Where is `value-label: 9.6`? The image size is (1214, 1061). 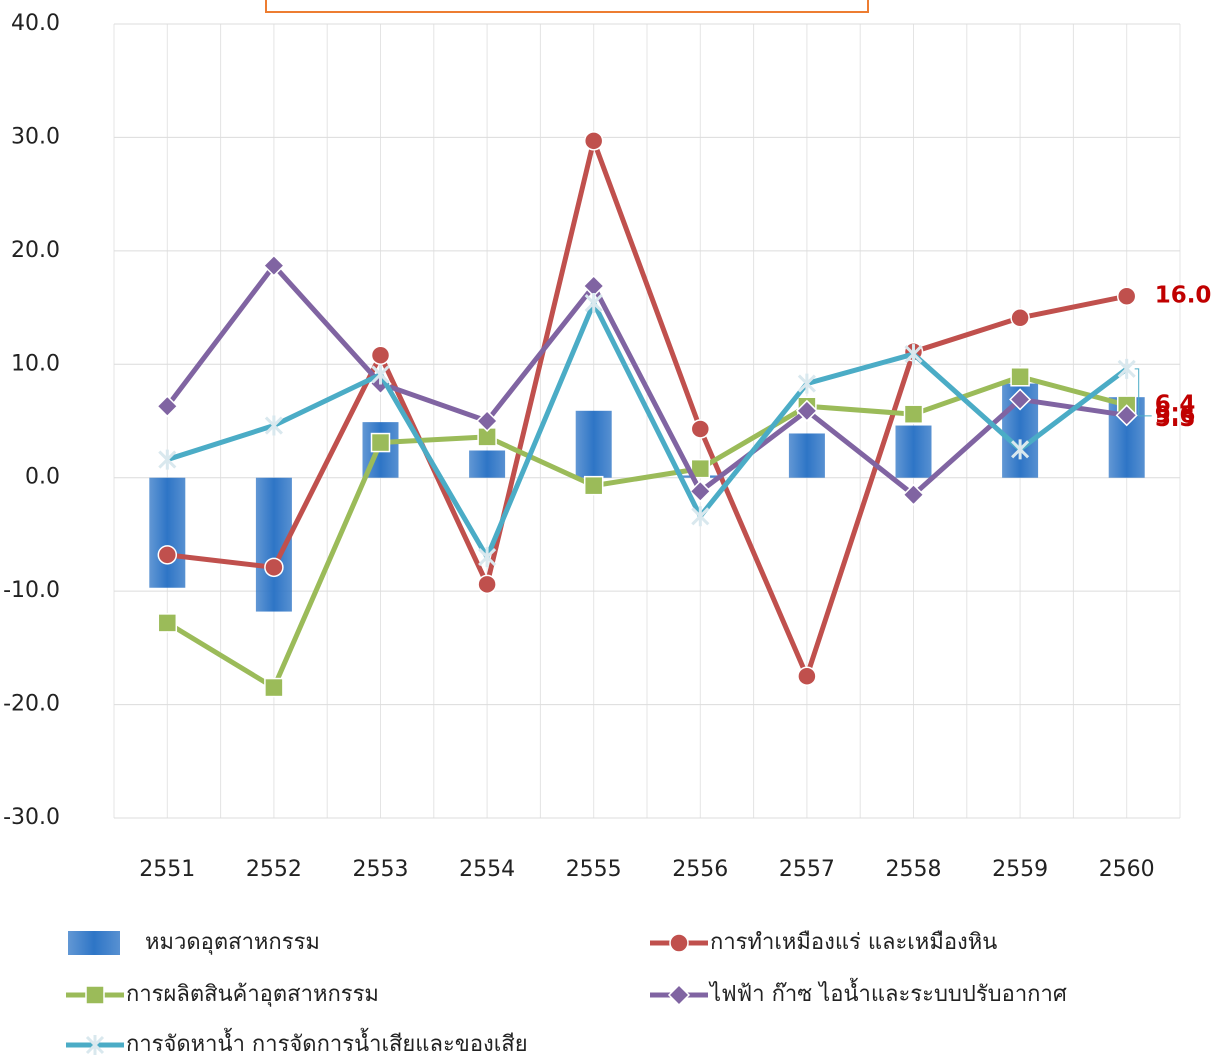
value-label: 9.6 is located at coordinates (1175, 415).